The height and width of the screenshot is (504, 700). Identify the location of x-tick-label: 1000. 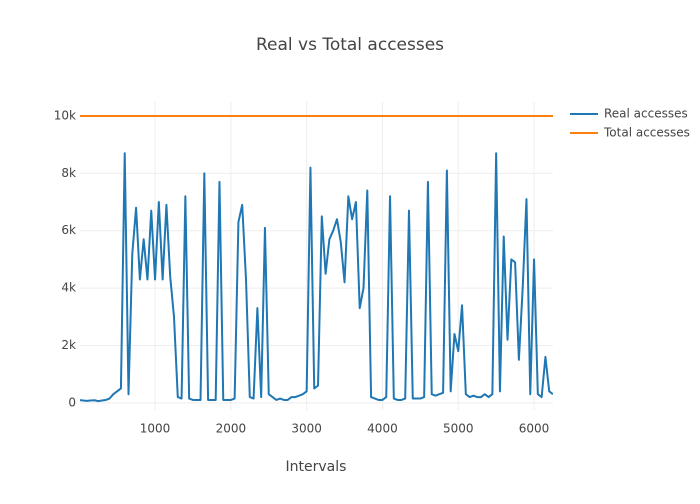
(155, 429).